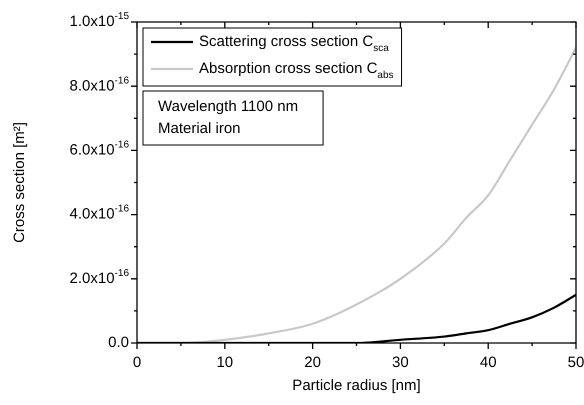 Image resolution: width=584 pixels, height=405 pixels. What do you see at coordinates (228, 107) in the screenshot?
I see `annotation: Wavelength 1100 nm` at bounding box center [228, 107].